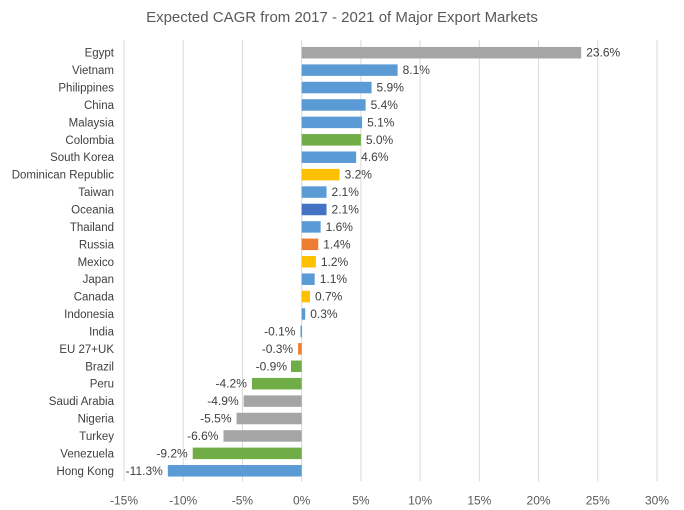 This screenshot has height=510, width=684. Describe the element at coordinates (92, 123) in the screenshot. I see `category-label: Malaysia` at that location.